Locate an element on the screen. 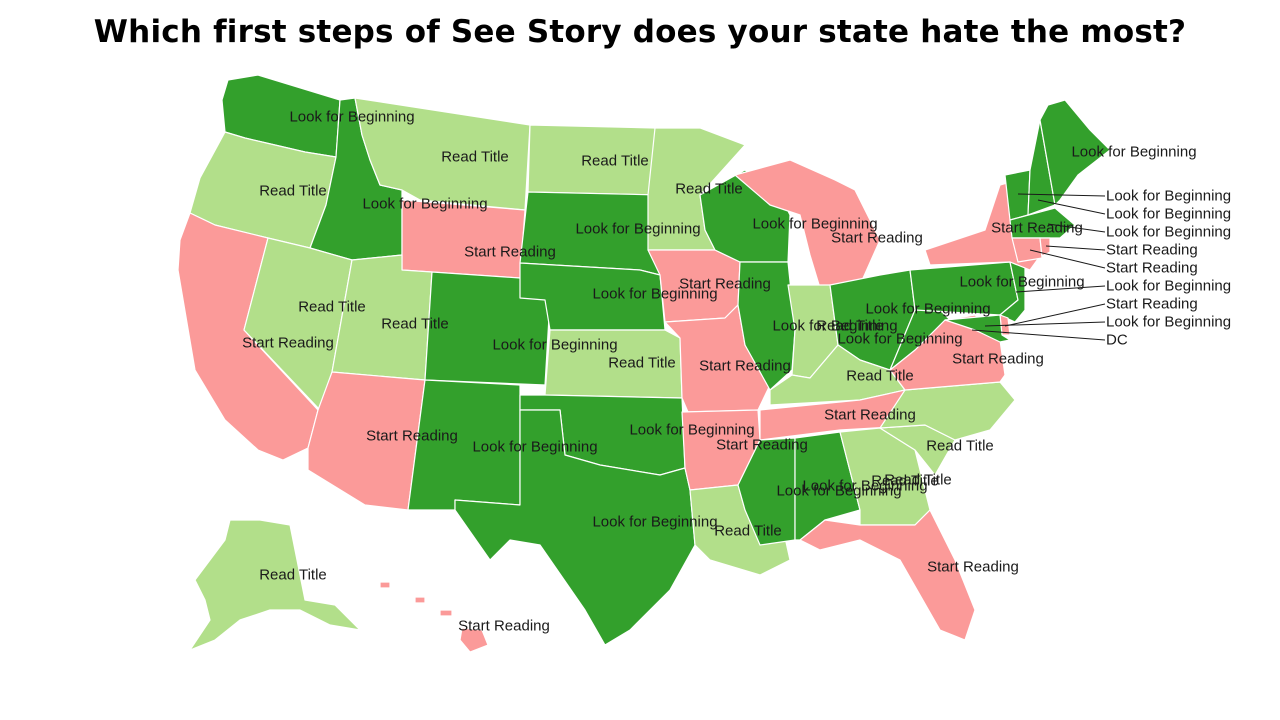 The height and width of the screenshot is (720, 1280). state-label-tx: Look for Beginning is located at coordinates (654, 522).